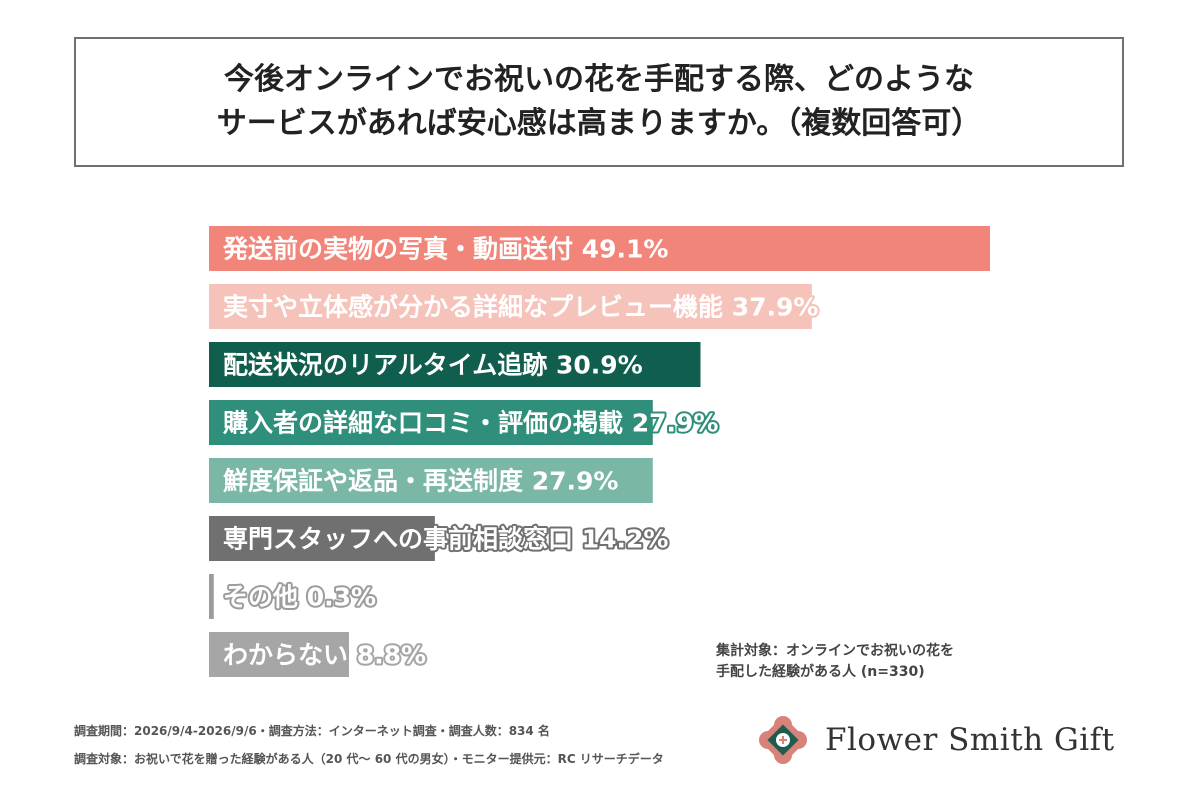  Describe the element at coordinates (290, 655) in the screenshot. I see `category-label-8: わからない` at that location.